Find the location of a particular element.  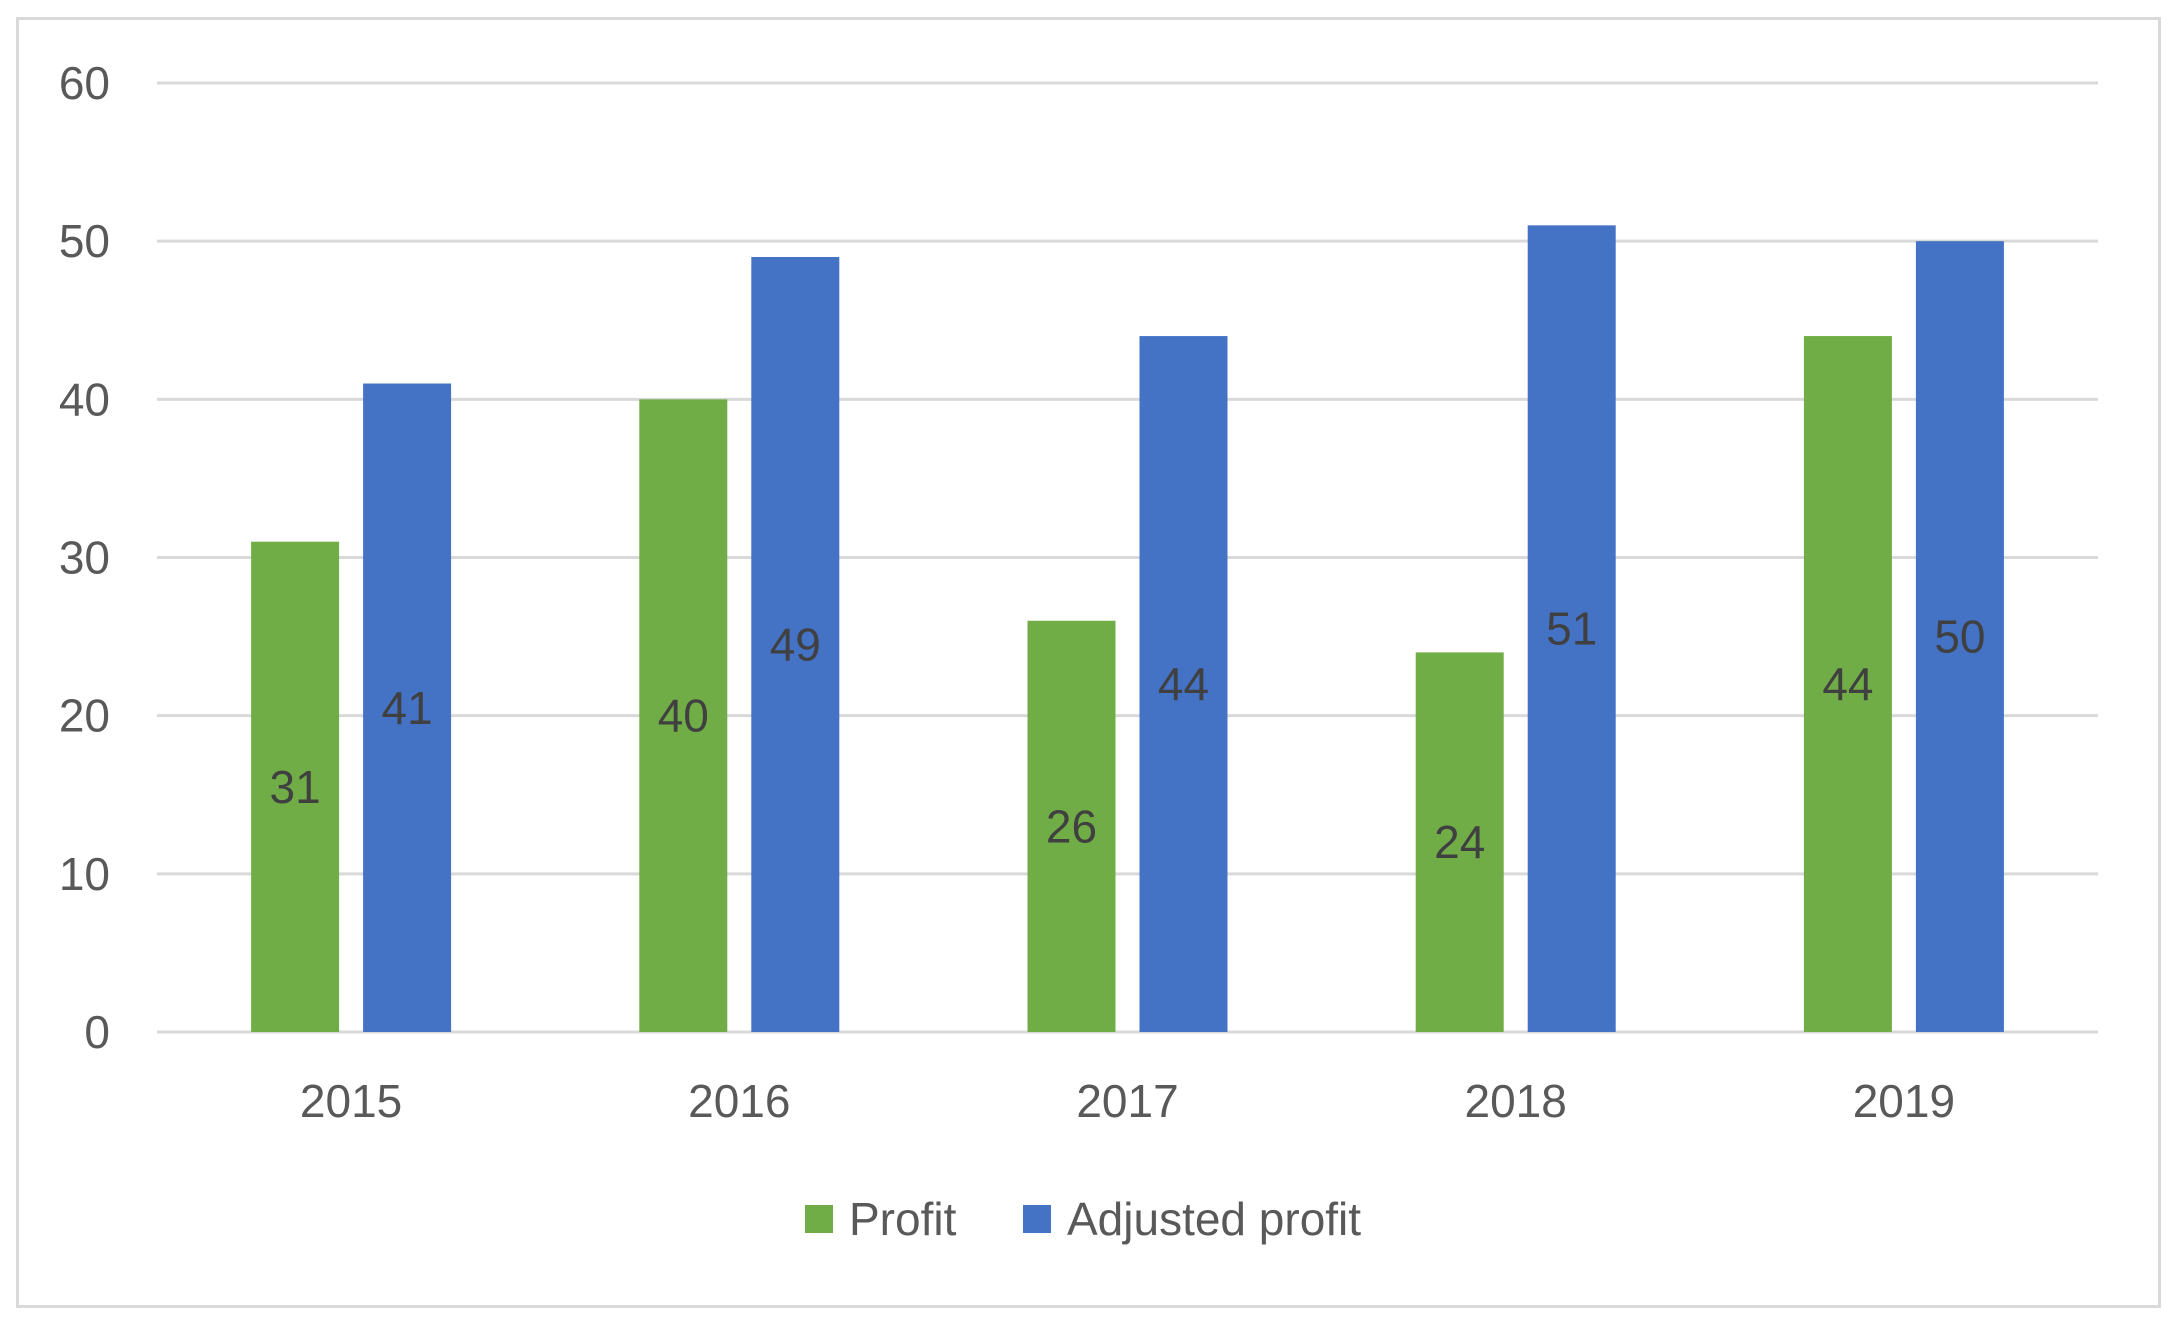

y-axis-tick-labels: 0 10 20 30 40 50 60 is located at coordinates (84, 557).